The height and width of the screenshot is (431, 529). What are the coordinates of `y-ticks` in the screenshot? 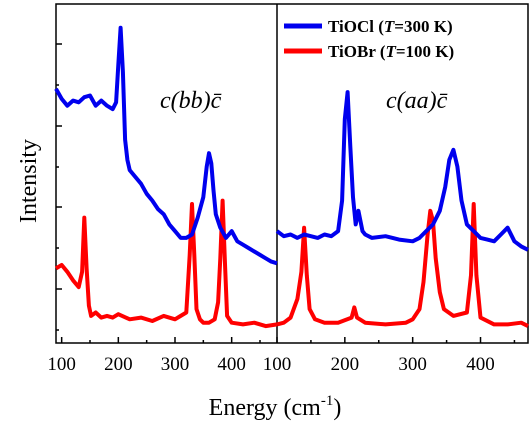 It's located at (59, 187).